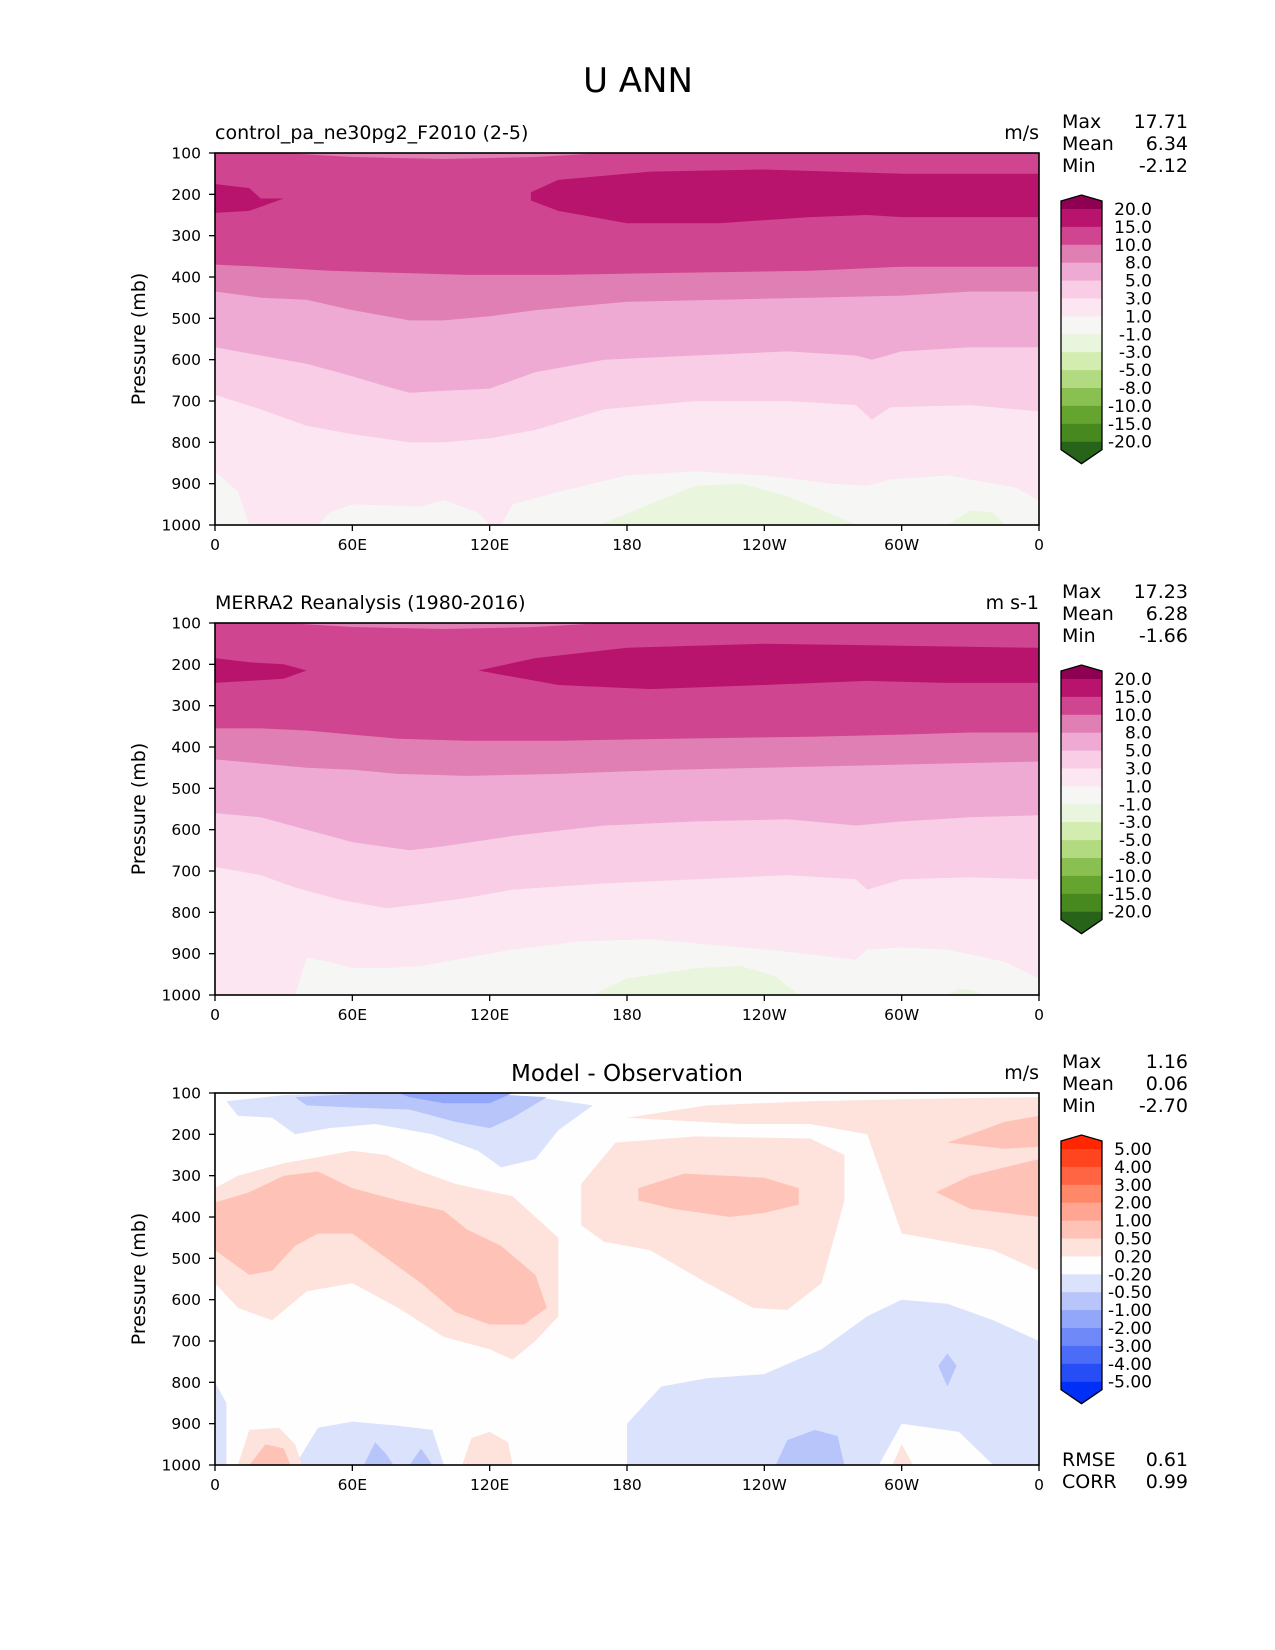 The height and width of the screenshot is (1650, 1275). Describe the element at coordinates (1167, 144) in the screenshot. I see `stat-value: 6.34` at that location.